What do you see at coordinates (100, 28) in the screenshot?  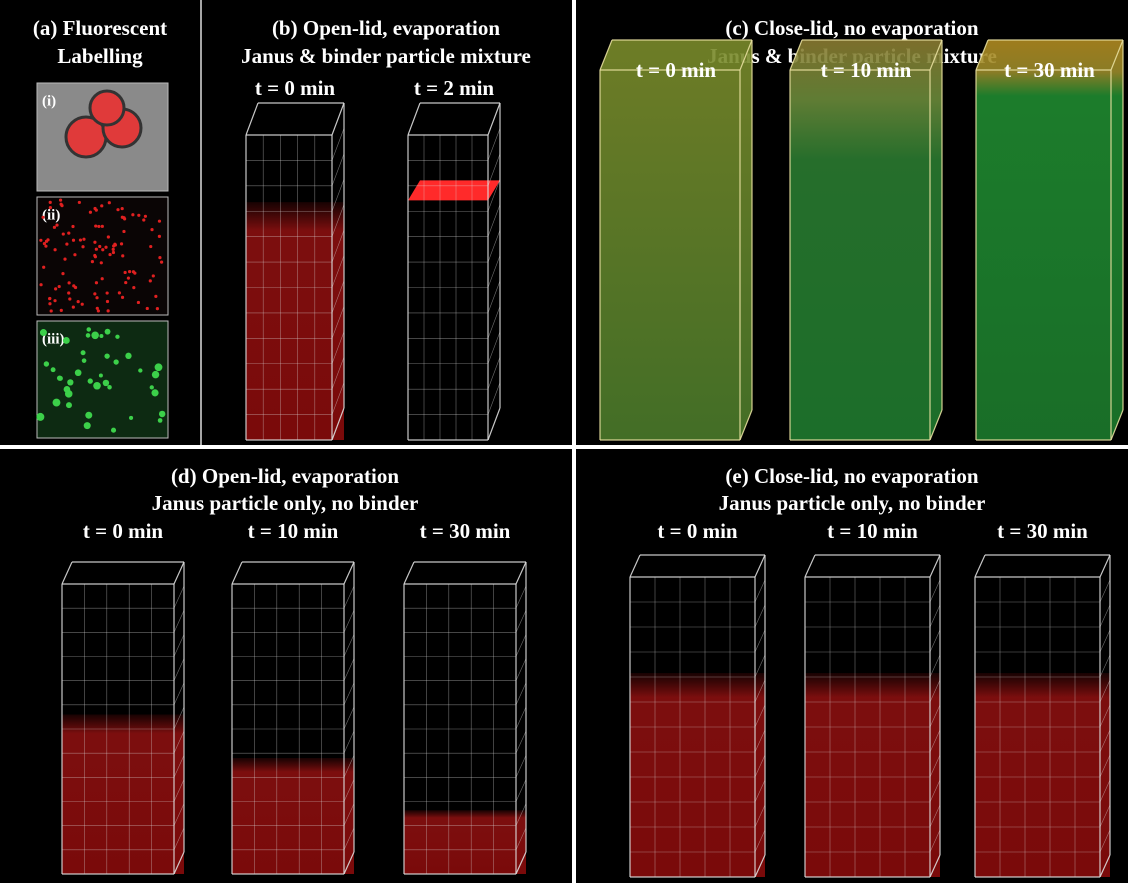 I see `panel-title: (a) Fluorescent` at bounding box center [100, 28].